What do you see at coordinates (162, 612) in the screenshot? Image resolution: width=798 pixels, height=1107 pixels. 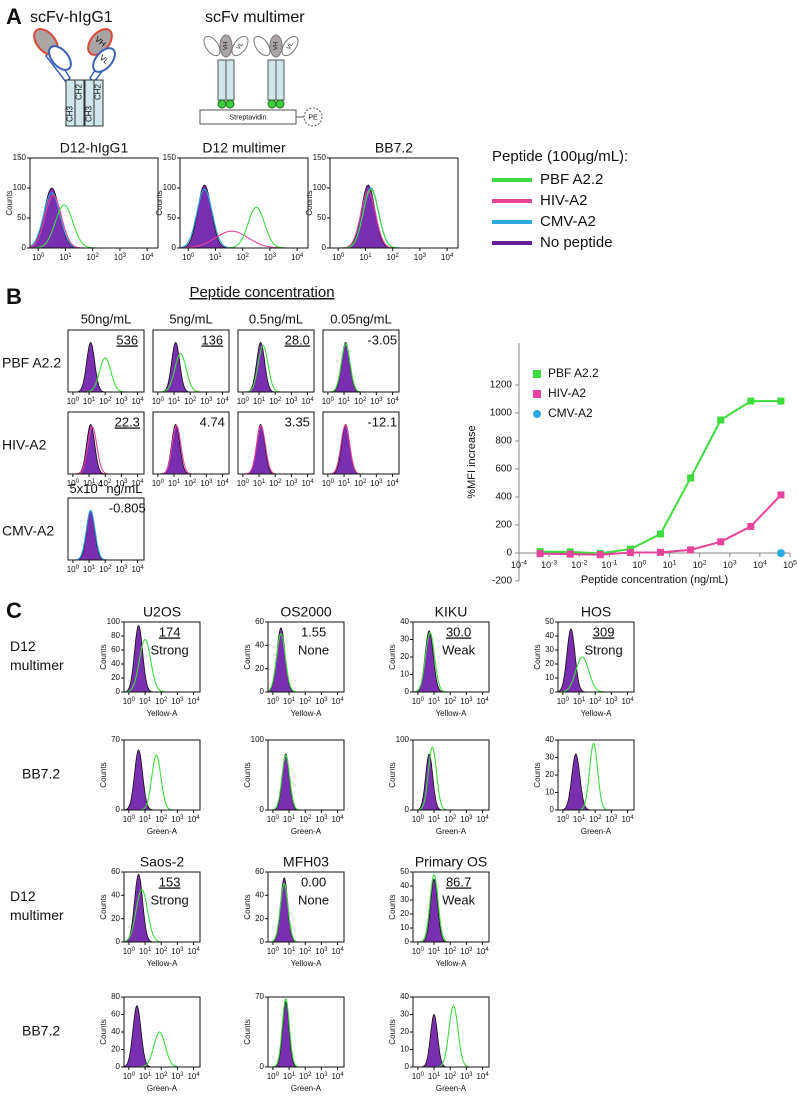 I see `histogram-title: U2OS` at bounding box center [162, 612].